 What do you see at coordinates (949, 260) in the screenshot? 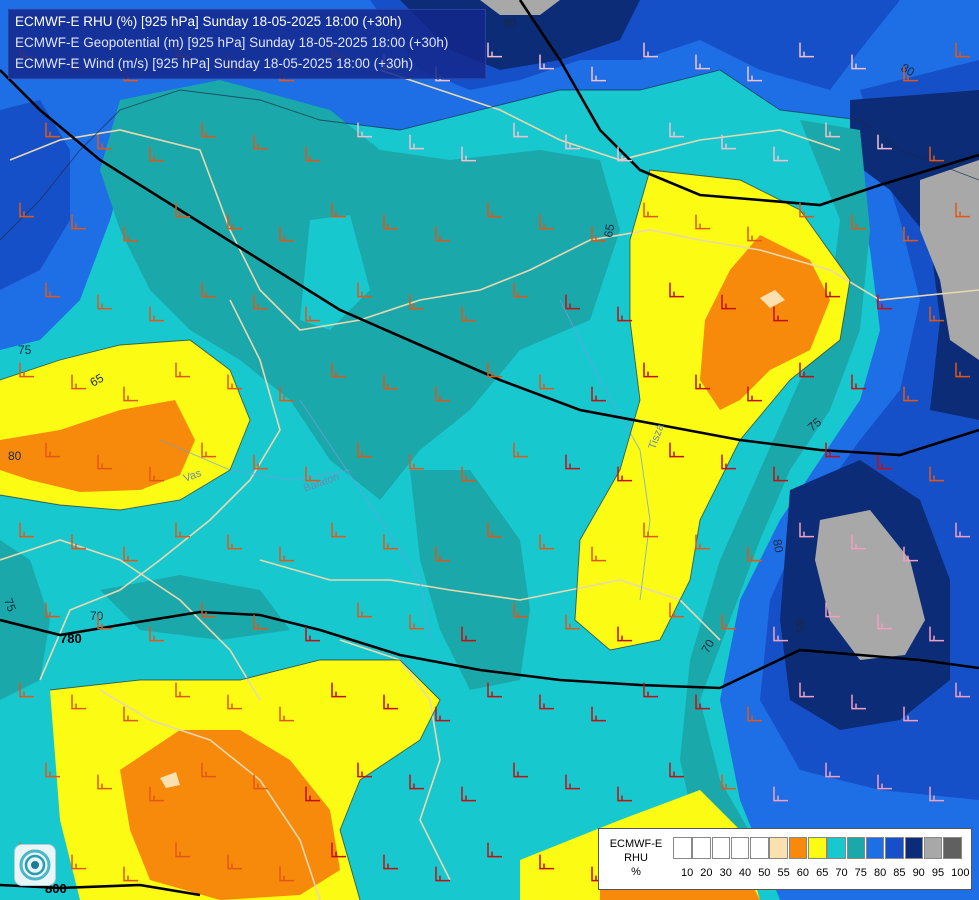
I see `rhu-95-region-east` at bounding box center [949, 260].